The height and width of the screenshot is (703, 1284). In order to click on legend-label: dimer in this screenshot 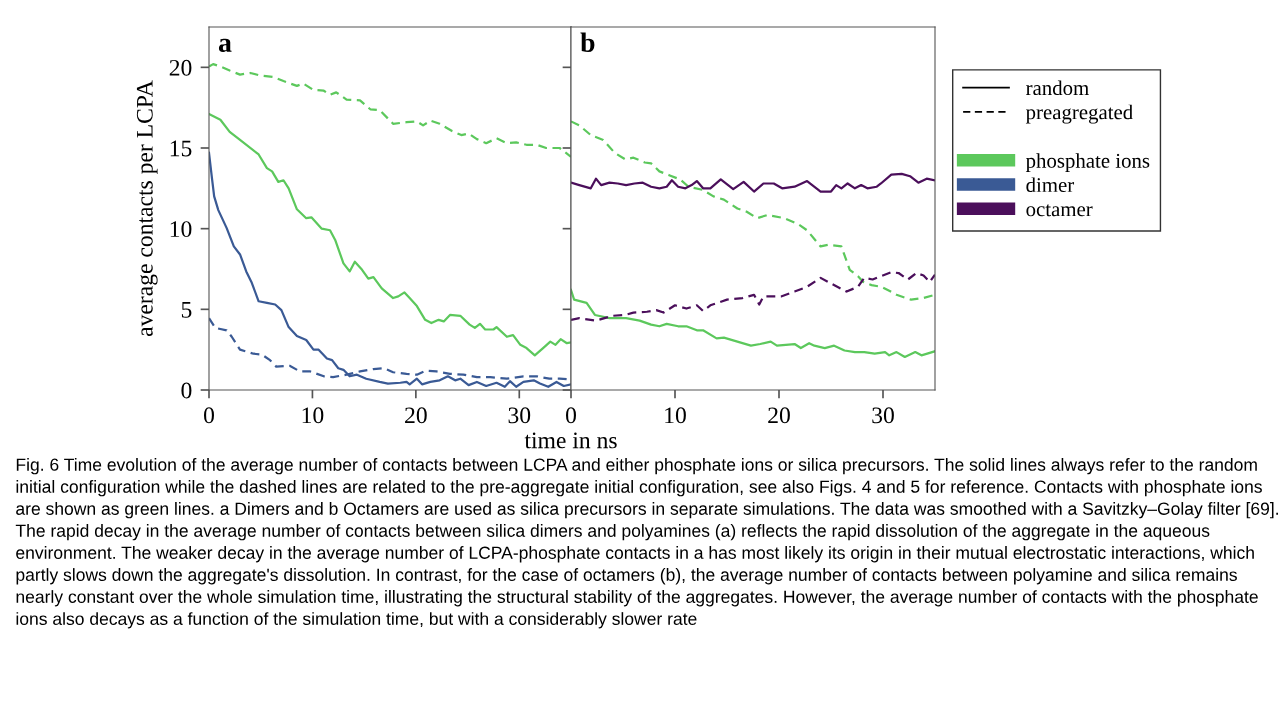, I will do `click(1050, 185)`.